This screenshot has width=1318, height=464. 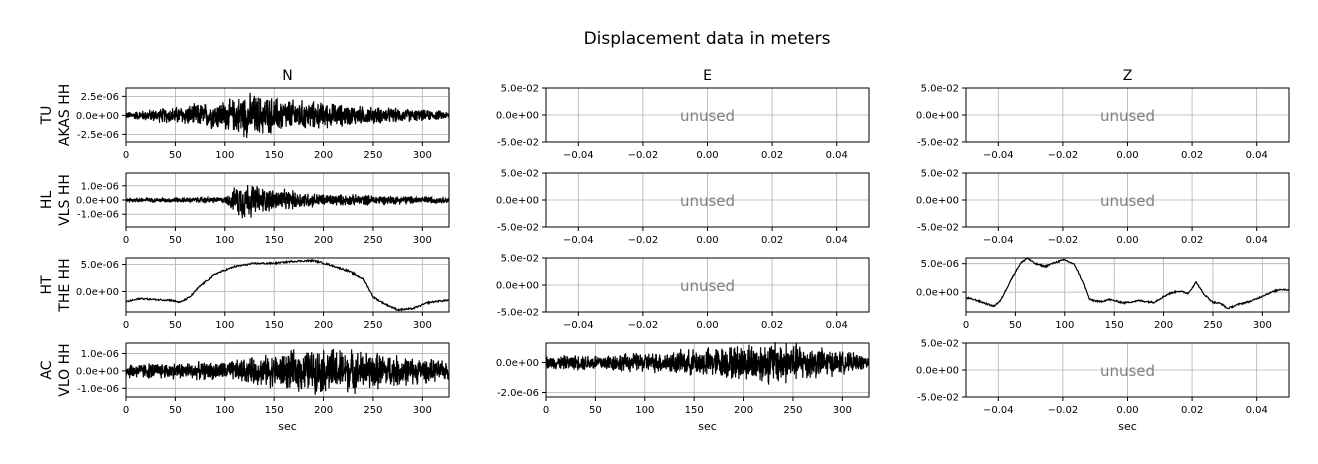 What do you see at coordinates (1128, 76) in the screenshot?
I see `column-header-z: Z` at bounding box center [1128, 76].